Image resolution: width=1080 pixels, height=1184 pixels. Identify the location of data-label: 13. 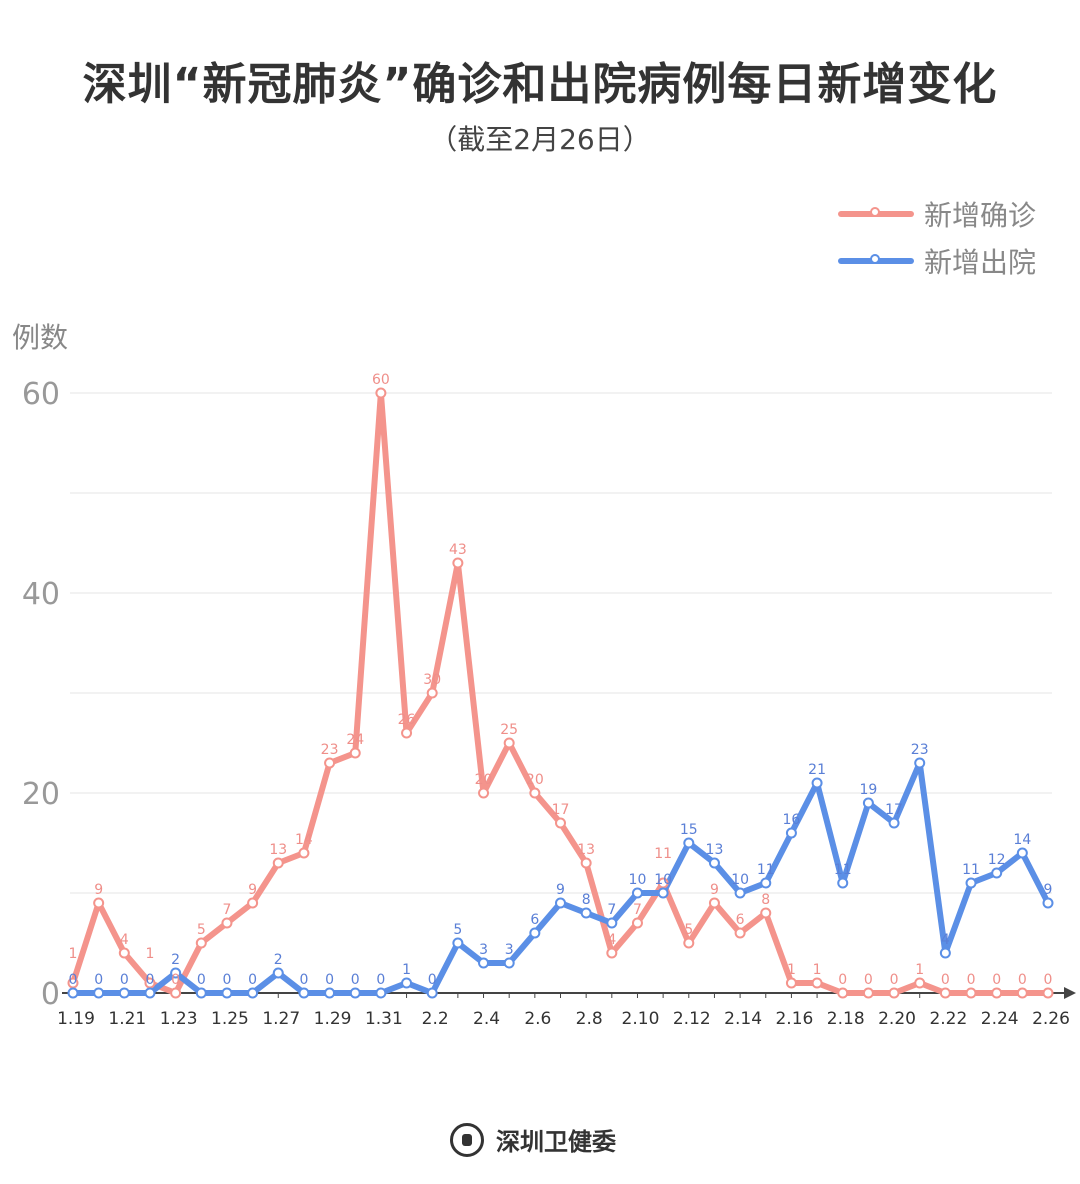
(715, 850).